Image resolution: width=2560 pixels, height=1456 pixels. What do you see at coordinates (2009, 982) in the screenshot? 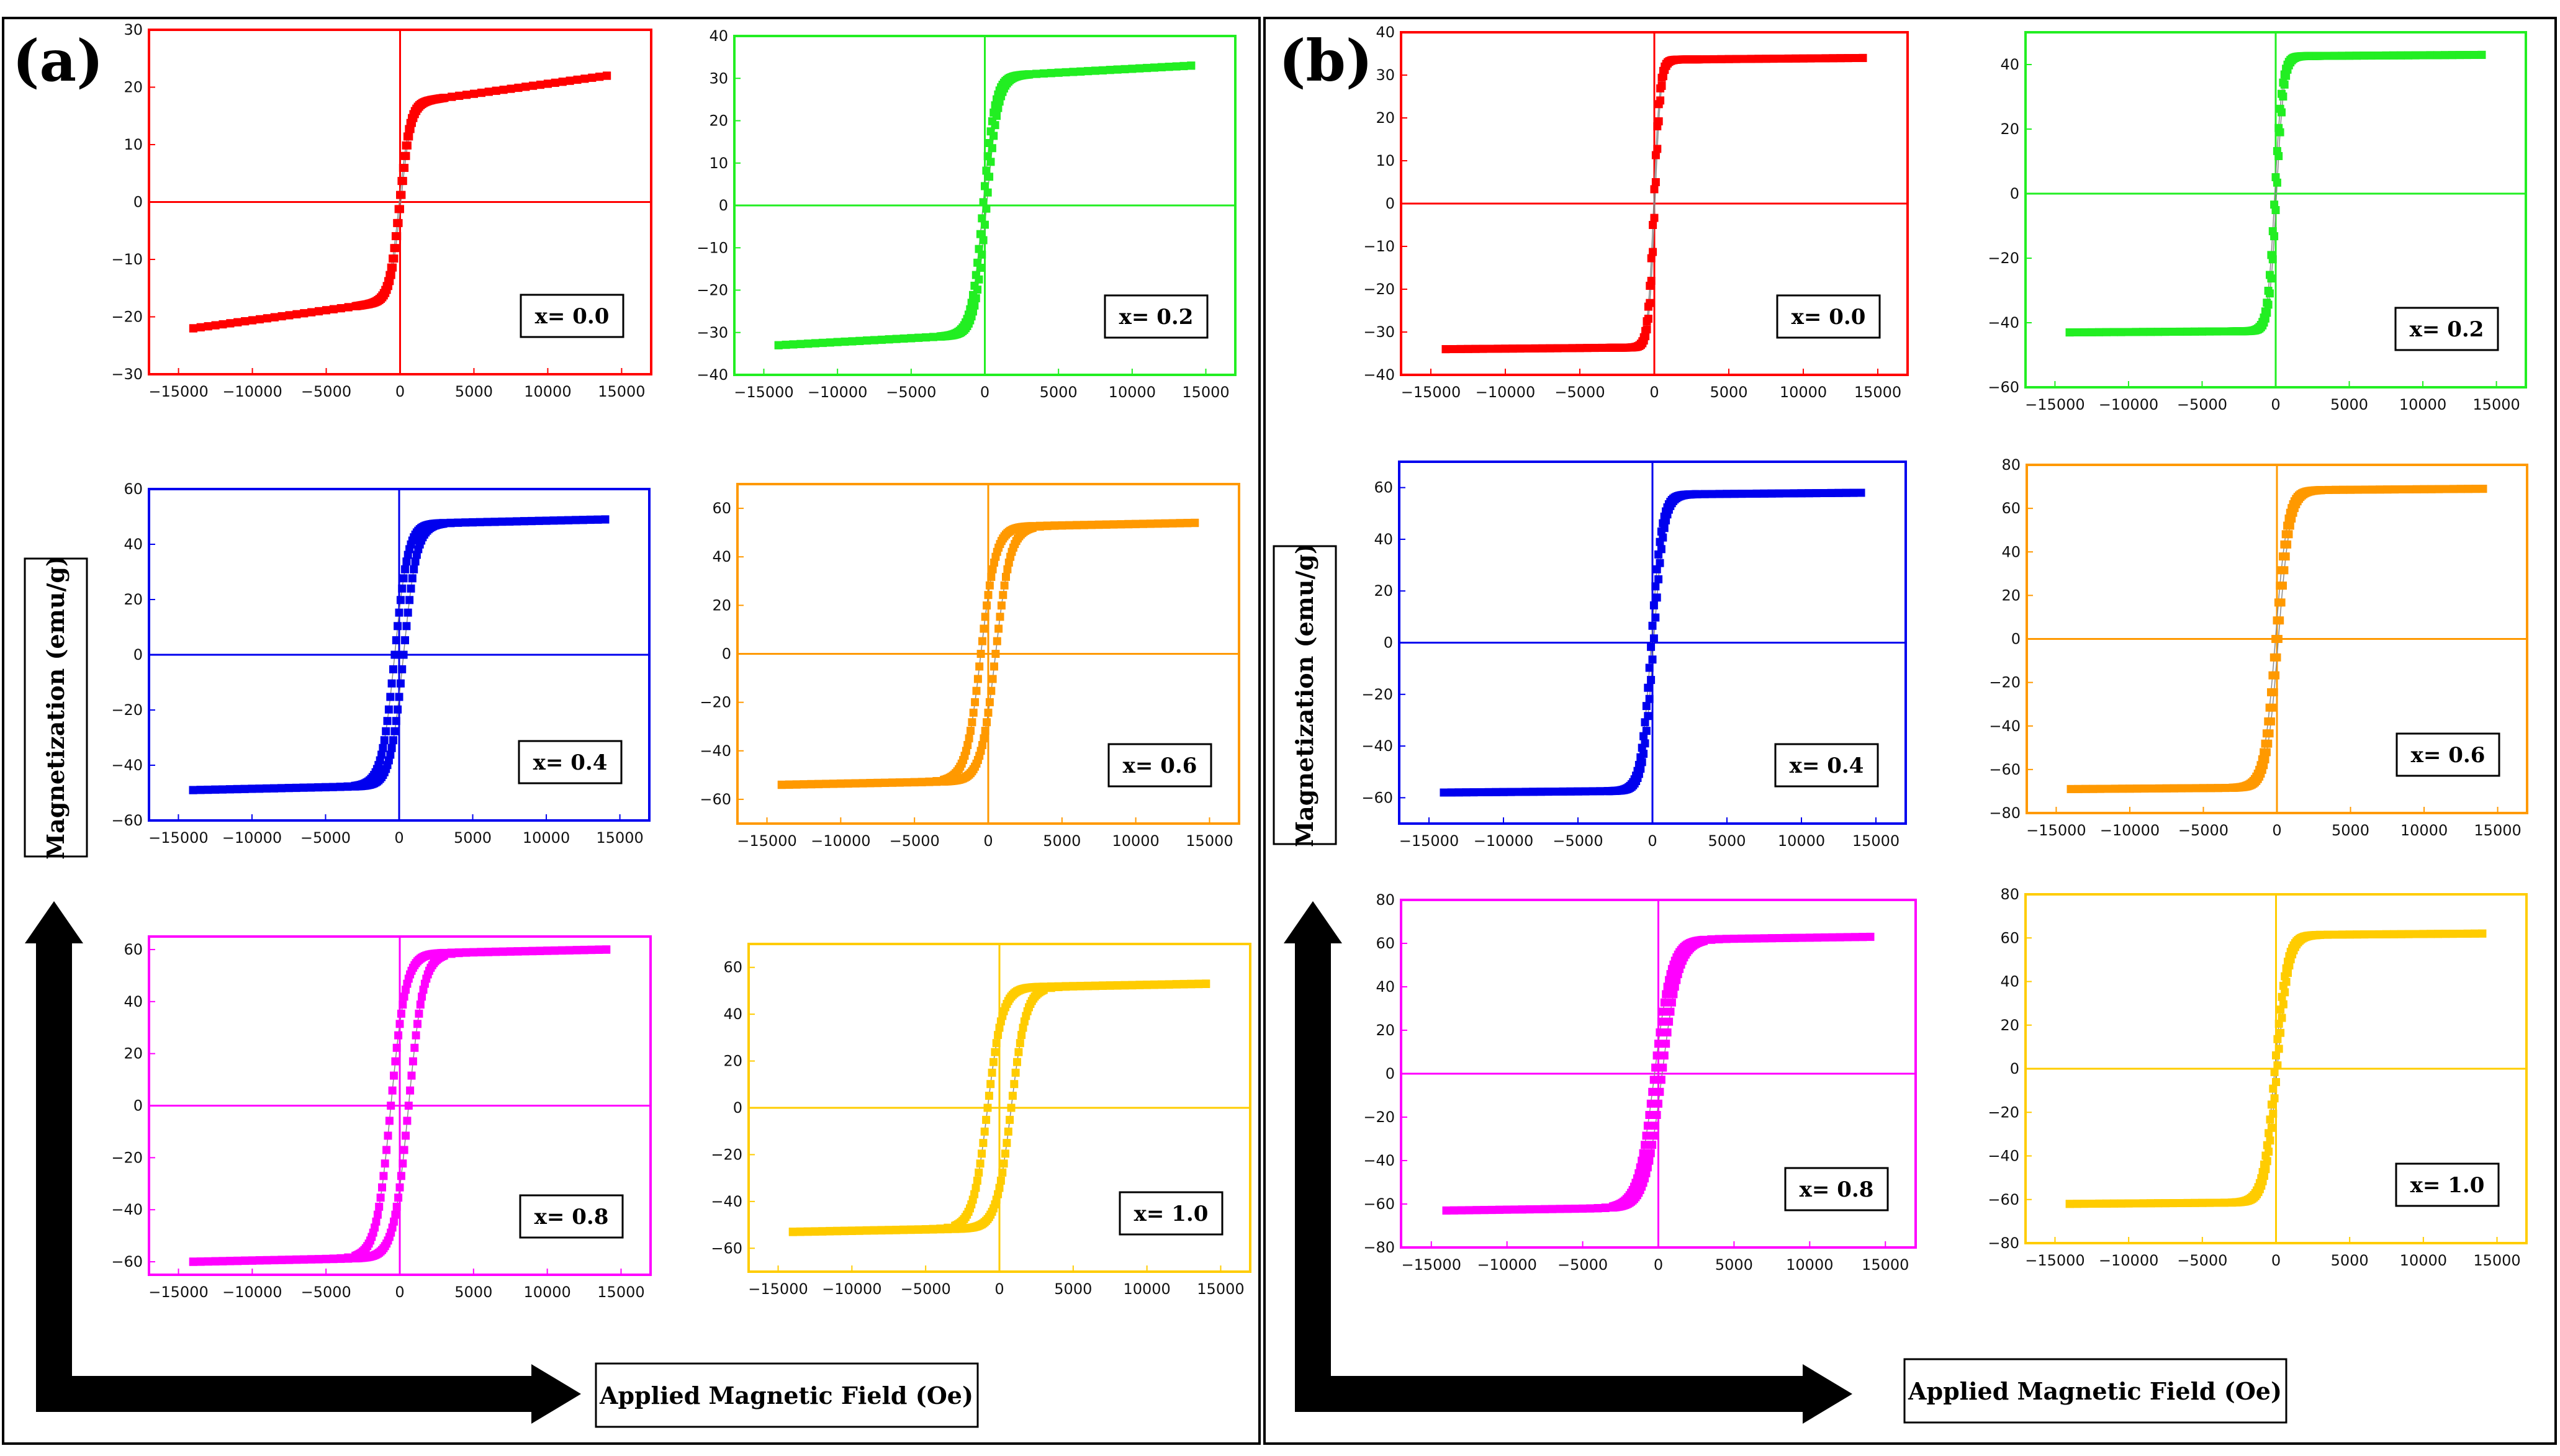
I see `y-tick-label: 40` at bounding box center [2009, 982].